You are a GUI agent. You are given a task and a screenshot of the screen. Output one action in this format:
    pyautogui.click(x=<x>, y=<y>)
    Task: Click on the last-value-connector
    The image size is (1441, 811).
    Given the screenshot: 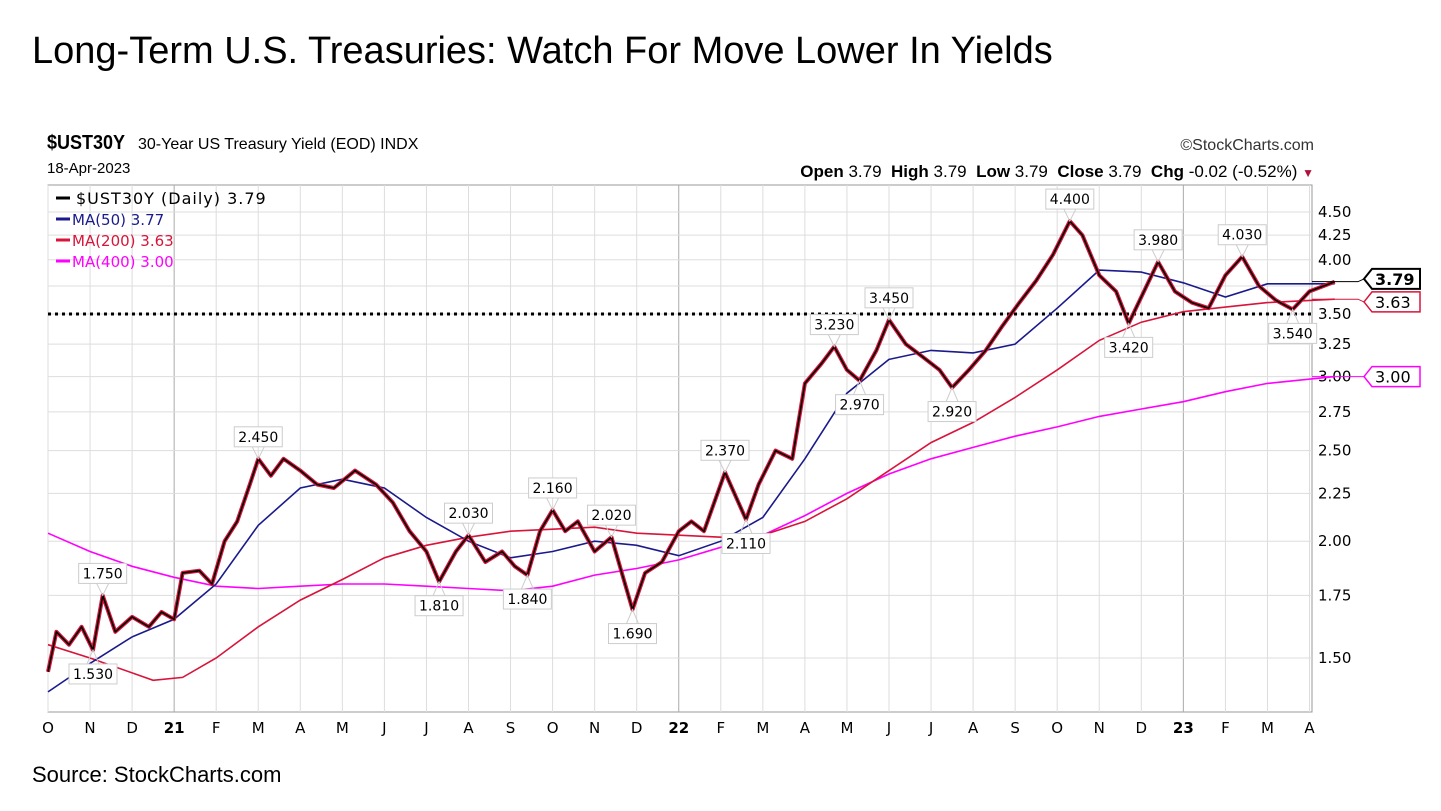 What is the action you would take?
    pyautogui.click(x=1338, y=300)
    